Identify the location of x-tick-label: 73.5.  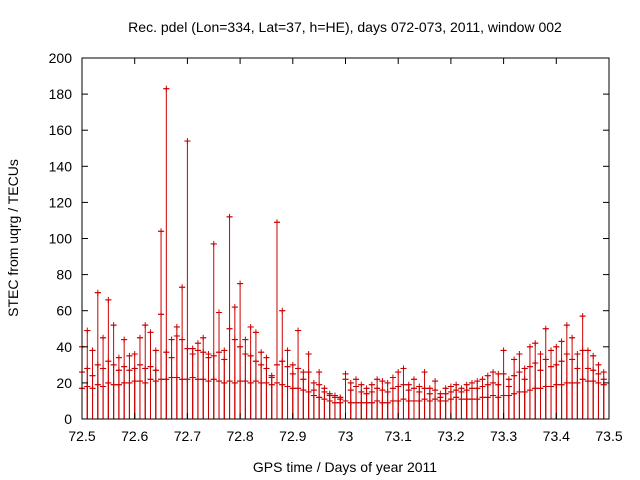
(608, 436).